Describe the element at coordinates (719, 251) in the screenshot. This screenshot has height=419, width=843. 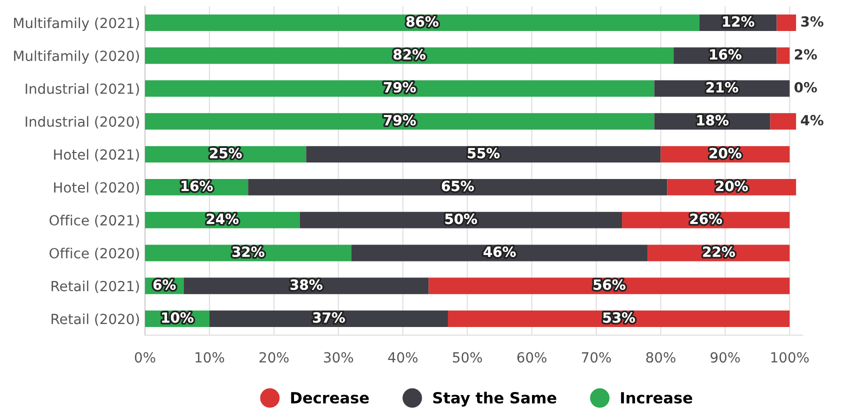
I see `data-label: 22%` at that location.